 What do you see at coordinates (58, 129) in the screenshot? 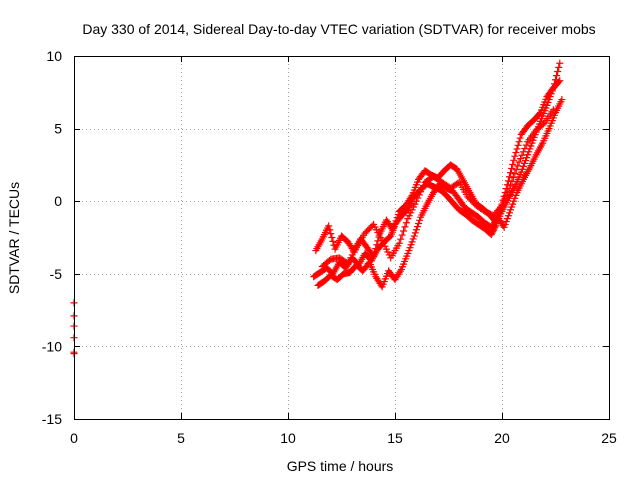
I see `y-tick-label: 5` at bounding box center [58, 129].